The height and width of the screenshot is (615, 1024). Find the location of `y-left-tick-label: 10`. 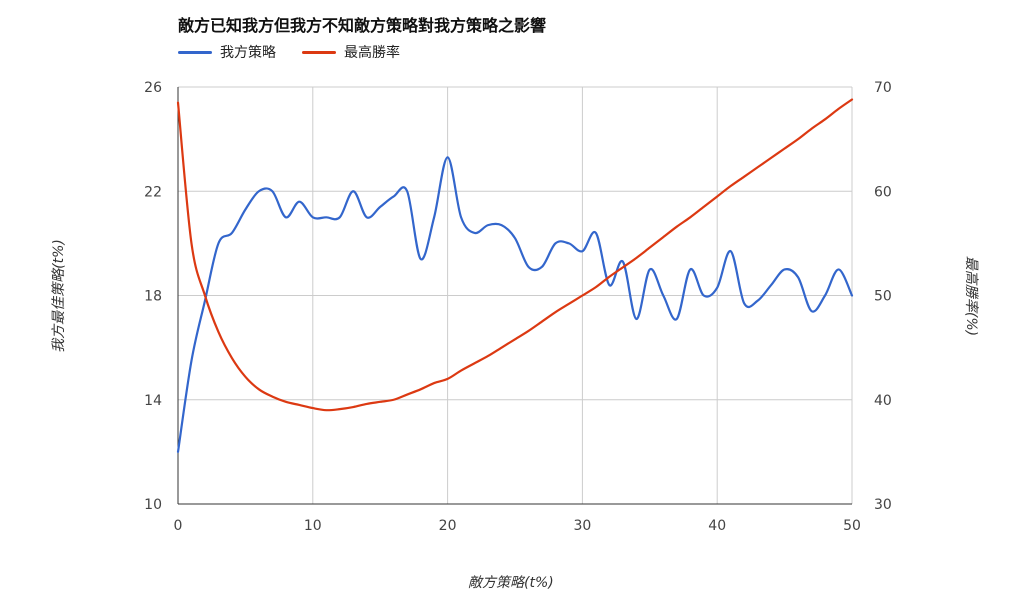

y-left-tick-label: 10 is located at coordinates (153, 505).